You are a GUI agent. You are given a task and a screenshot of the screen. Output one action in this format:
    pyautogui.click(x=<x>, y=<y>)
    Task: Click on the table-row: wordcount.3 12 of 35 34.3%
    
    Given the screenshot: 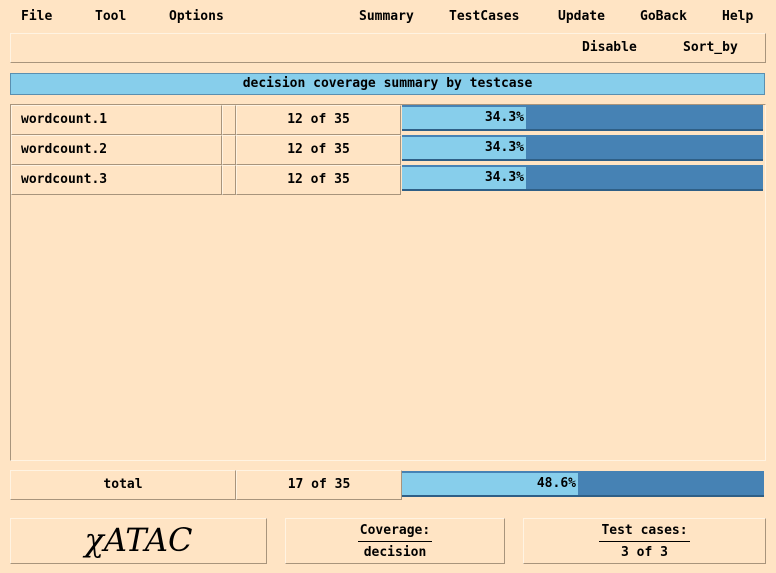 What is the action you would take?
    pyautogui.click(x=388, y=180)
    